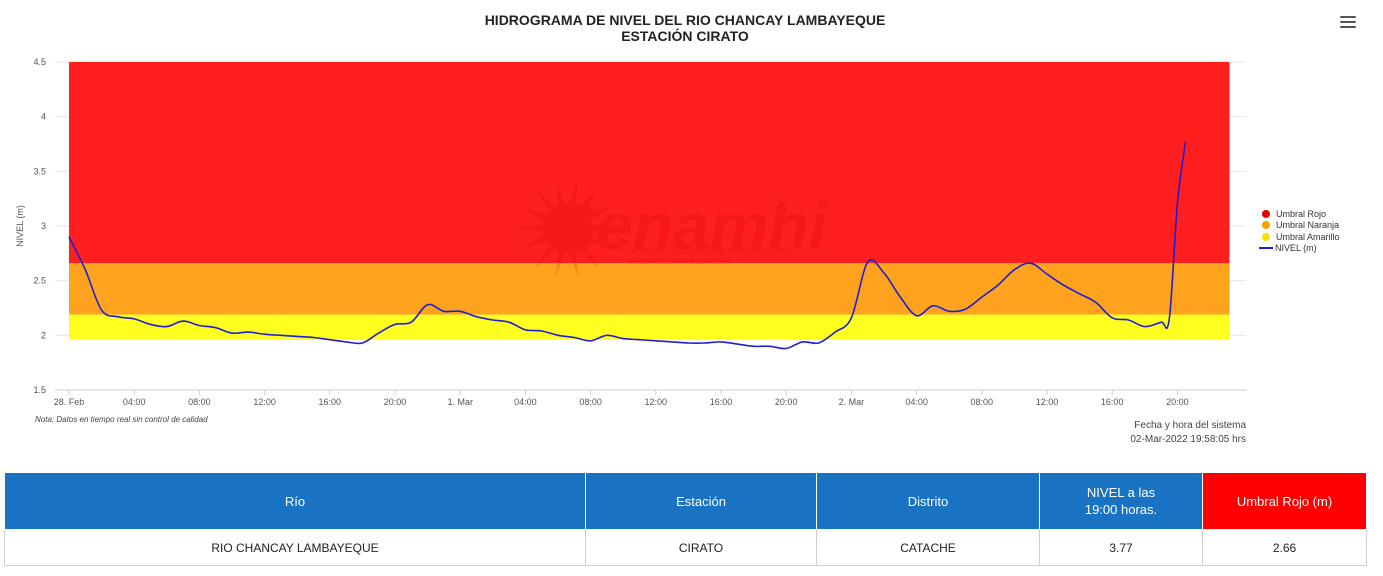 This screenshot has height=576, width=1383. Describe the element at coordinates (20, 226) in the screenshot. I see `y-axis-label: NIVEL (m)` at that location.